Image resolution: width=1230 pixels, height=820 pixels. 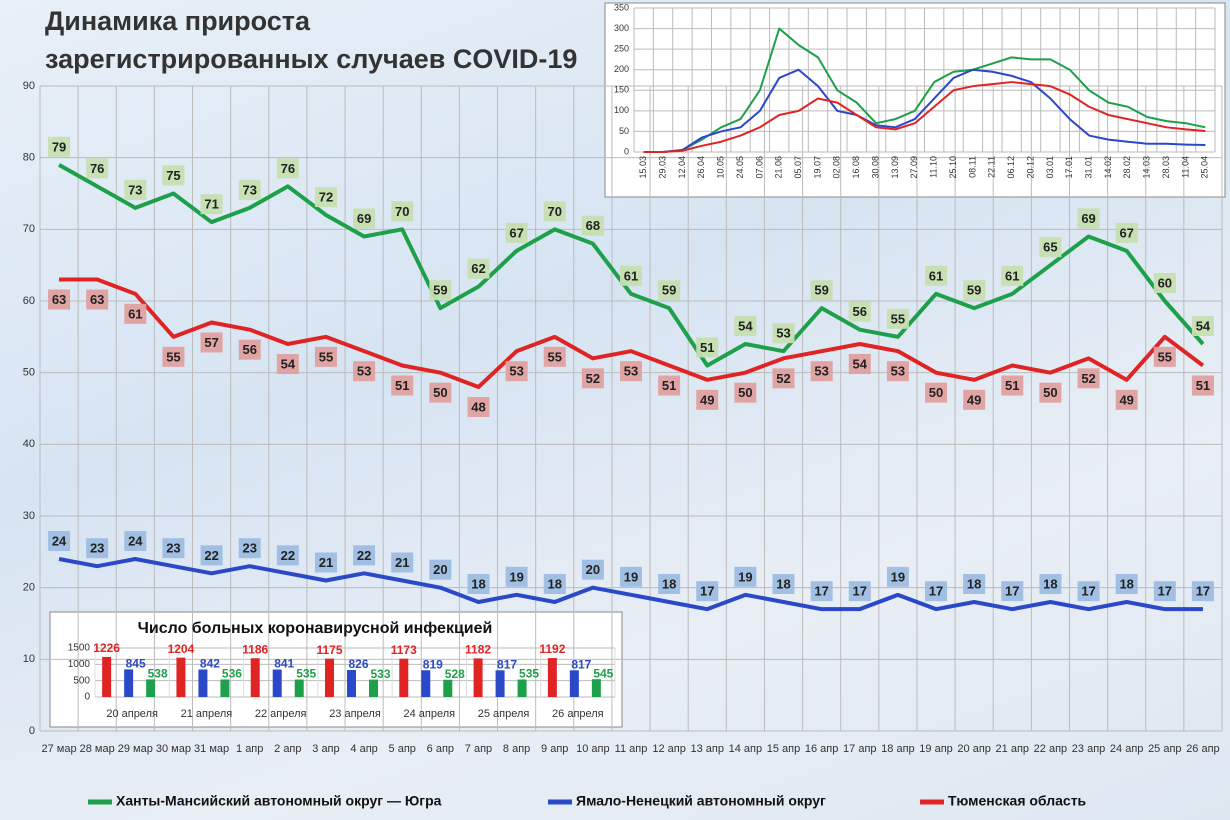 I want to click on data-label: 67, so click(x=1126, y=232).